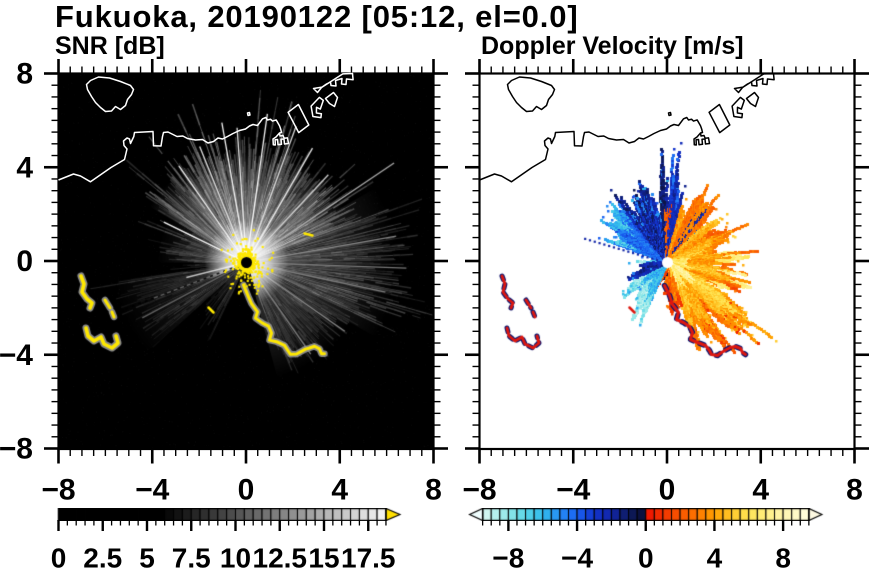 This screenshot has width=870, height=570. What do you see at coordinates (317, 17) in the screenshot?
I see `svg-text:Fukuoka, 20190122 [05:12, el=0: Fukuoka, 20190122 [05:12, el=0.0]` at bounding box center [317, 17].